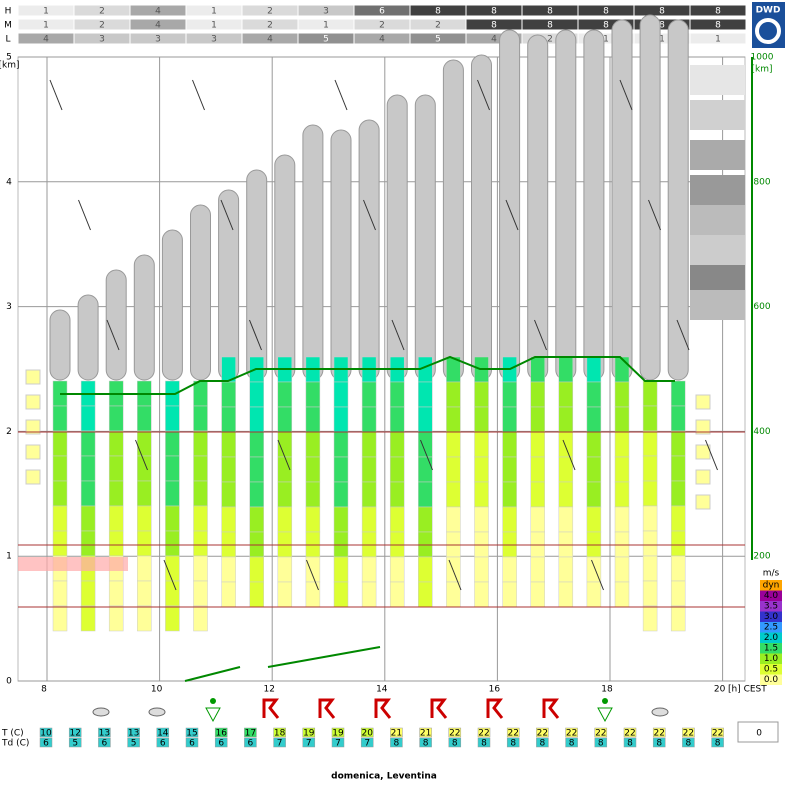  What do you see at coordinates (9, 307) in the screenshot?
I see `y-tick-label: 3` at bounding box center [9, 307].